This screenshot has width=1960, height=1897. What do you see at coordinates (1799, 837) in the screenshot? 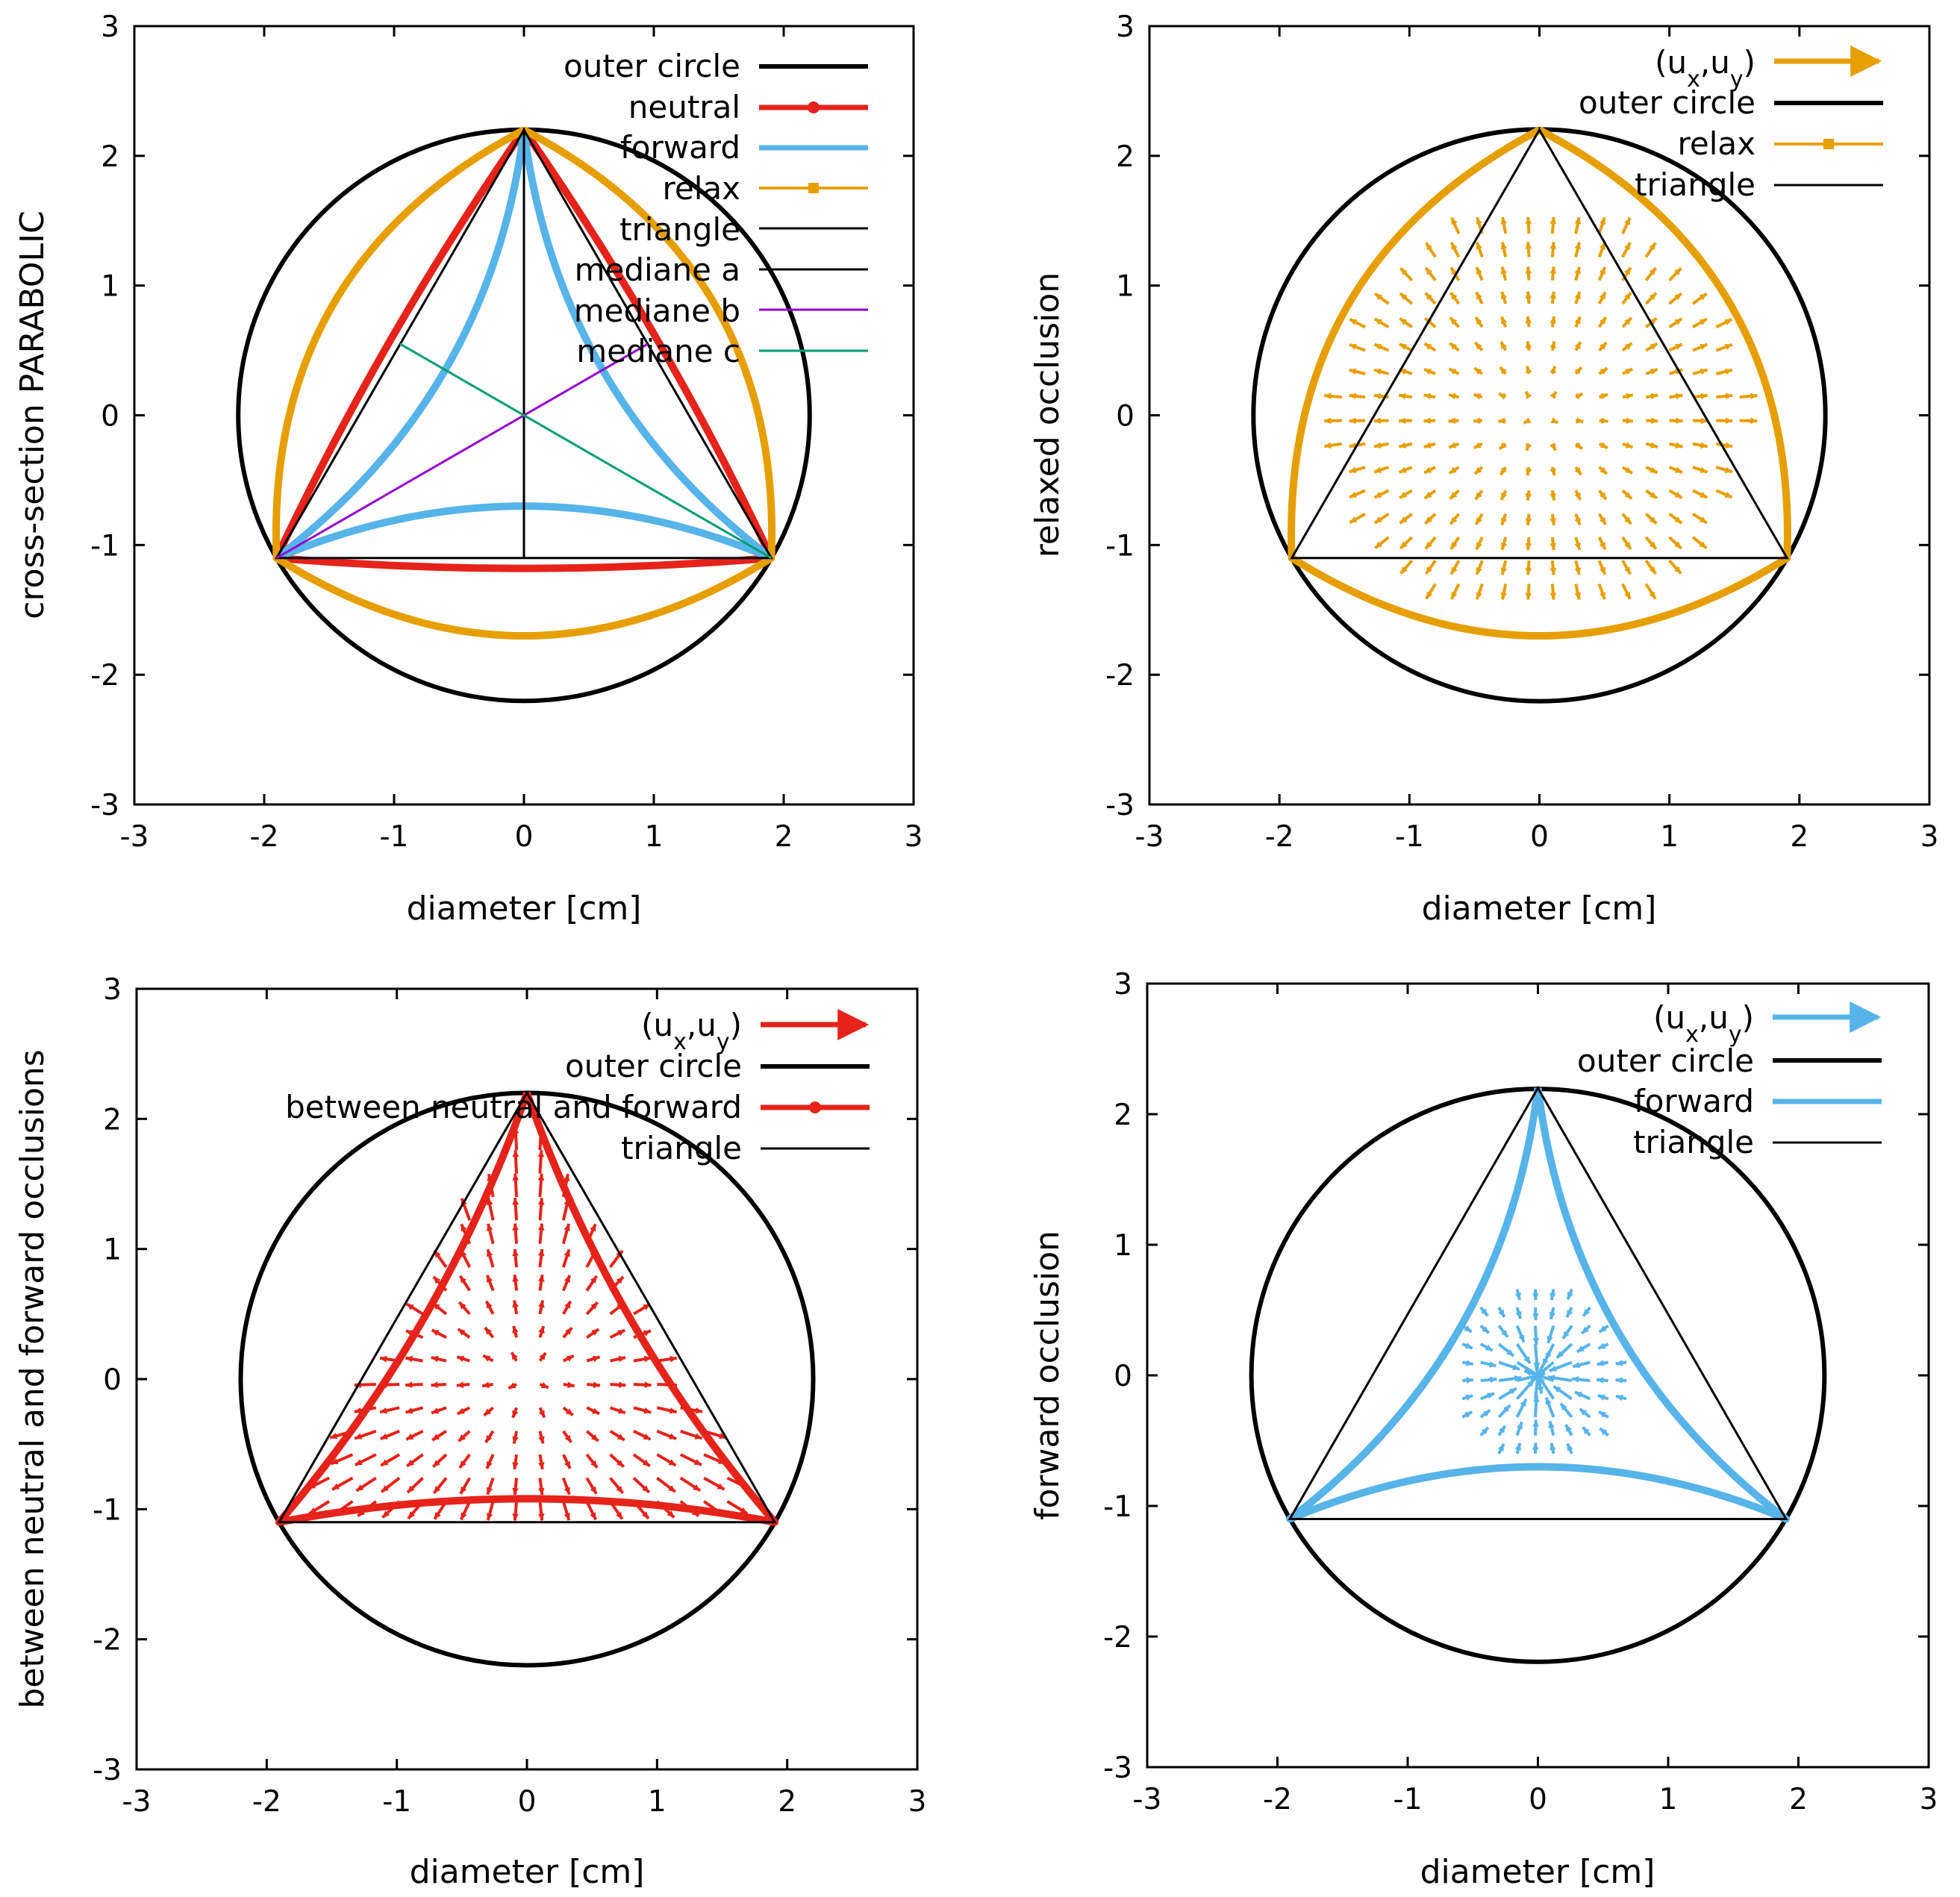
I see `x-tick-label: 2` at bounding box center [1799, 837].